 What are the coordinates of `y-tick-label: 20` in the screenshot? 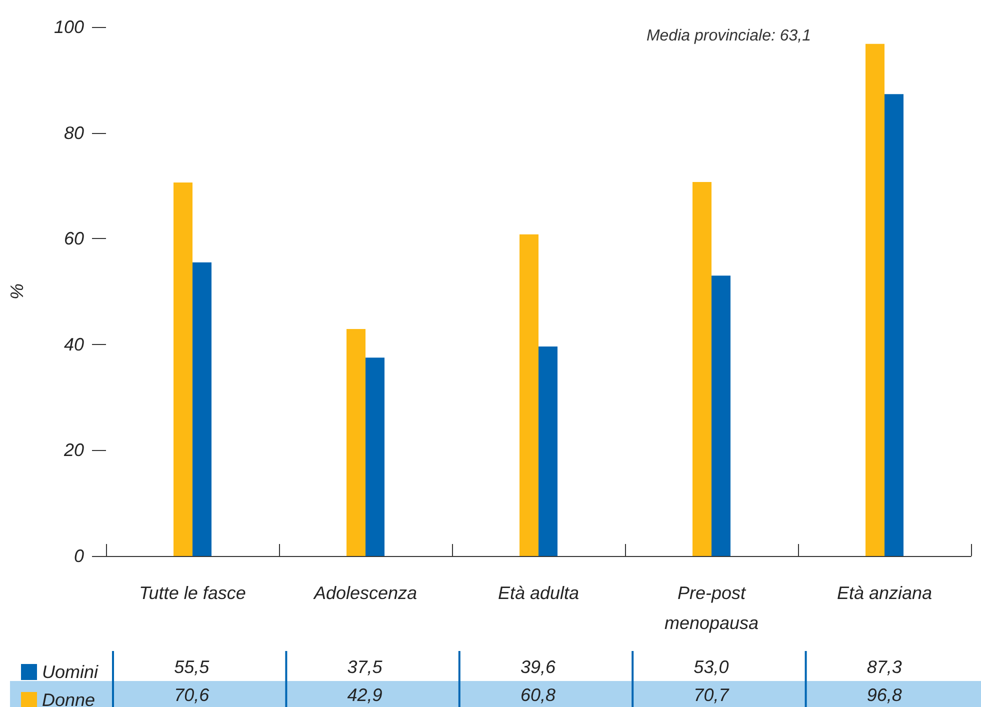 It's located at (73, 450).